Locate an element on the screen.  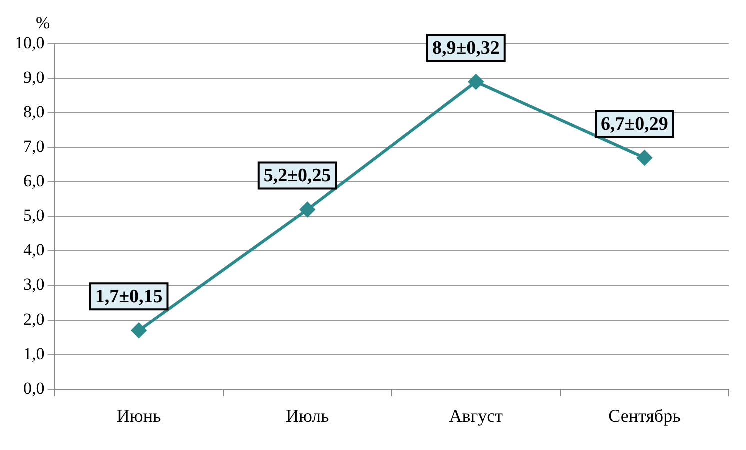
y-tick-label: 10,0 is located at coordinates (30, 42).